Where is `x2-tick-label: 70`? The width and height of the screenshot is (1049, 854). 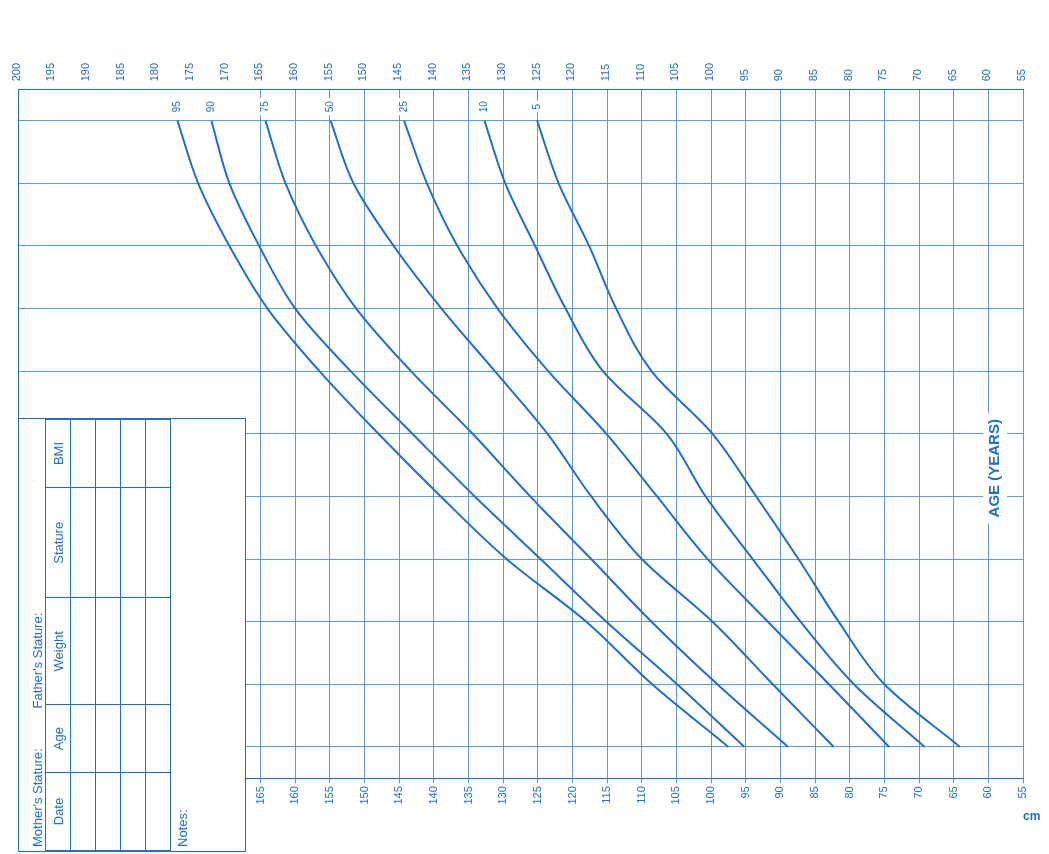
x2-tick-label: 70 is located at coordinates (916, 75).